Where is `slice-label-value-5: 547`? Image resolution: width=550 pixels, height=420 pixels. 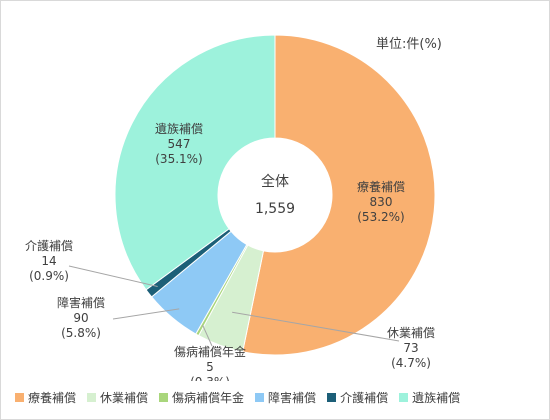
slice-label-value-5: 547 is located at coordinates (179, 144).